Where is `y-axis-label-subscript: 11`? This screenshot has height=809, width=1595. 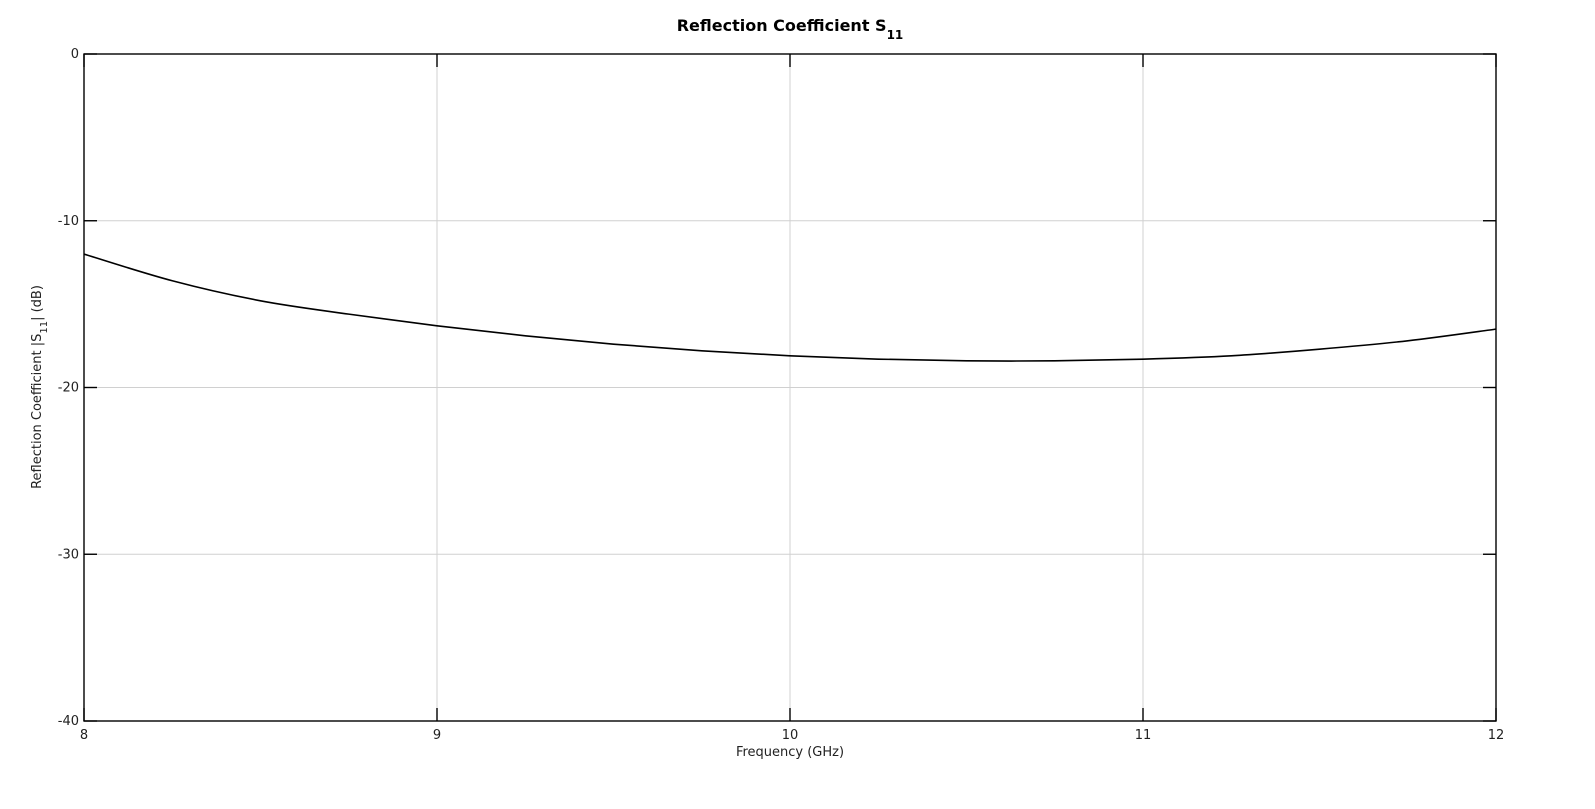 y-axis-label-subscript: 11 is located at coordinates (44, 327).